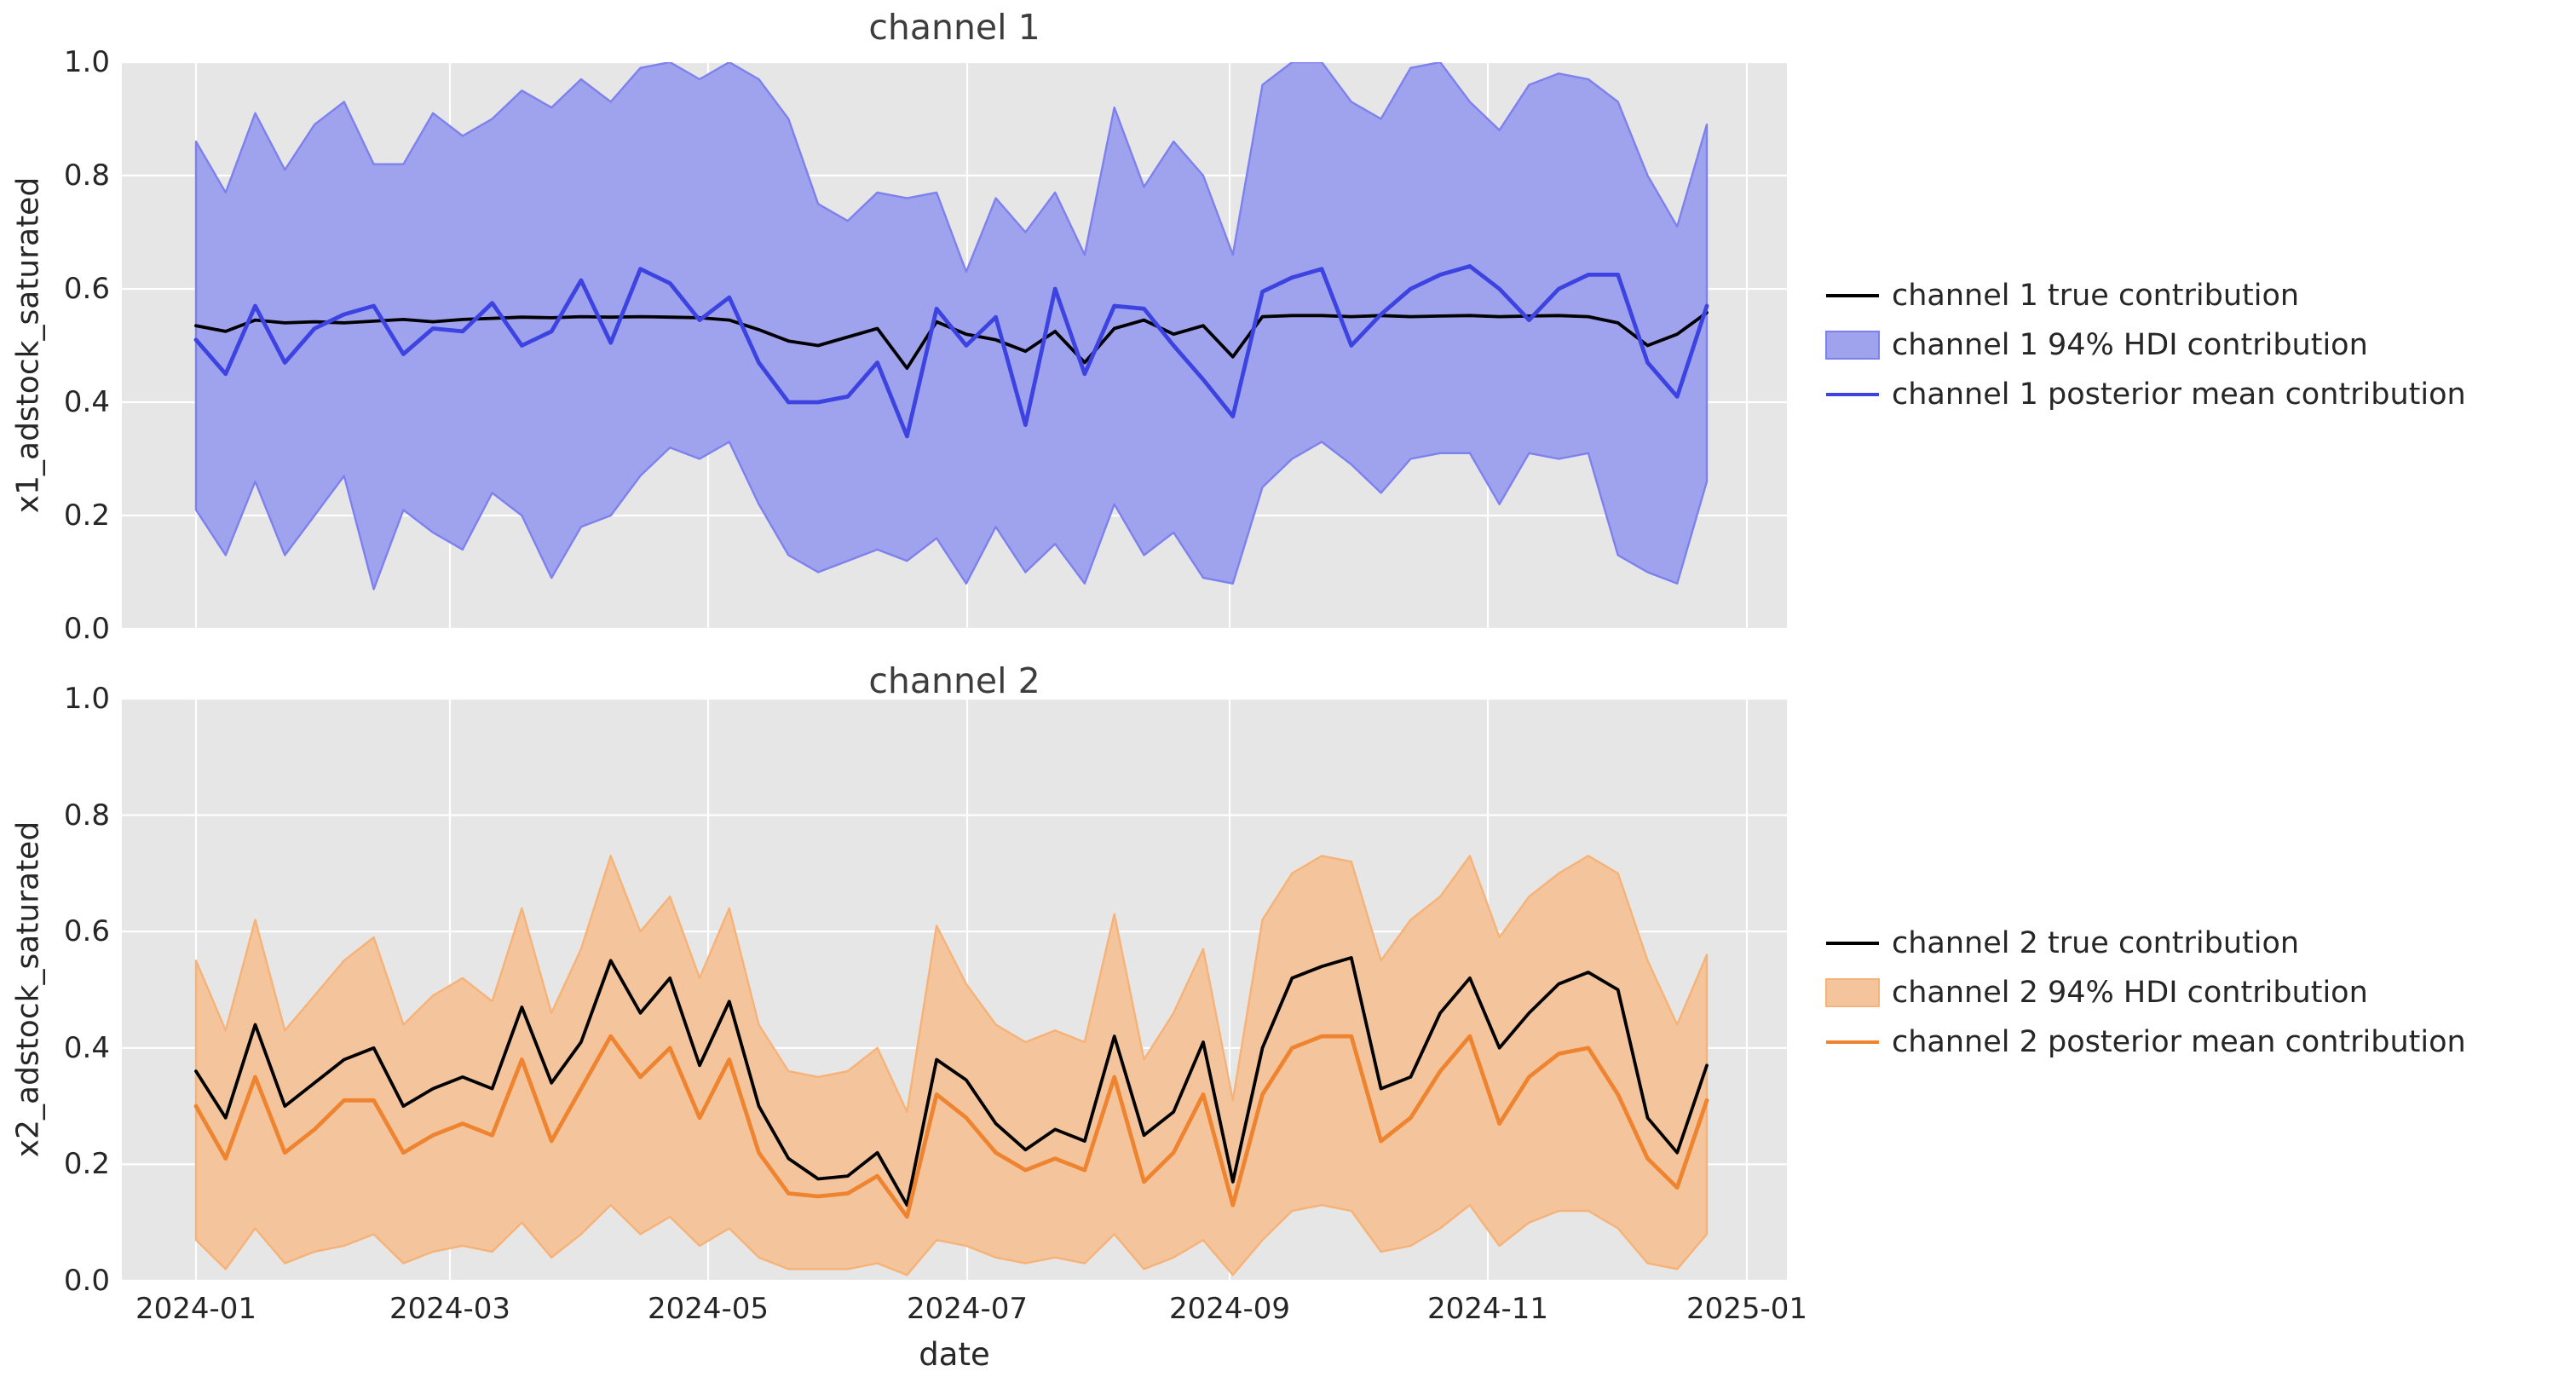 The height and width of the screenshot is (1383, 2576). What do you see at coordinates (2096, 943) in the screenshot?
I see `legend-label: channel 2 true contribution` at bounding box center [2096, 943].